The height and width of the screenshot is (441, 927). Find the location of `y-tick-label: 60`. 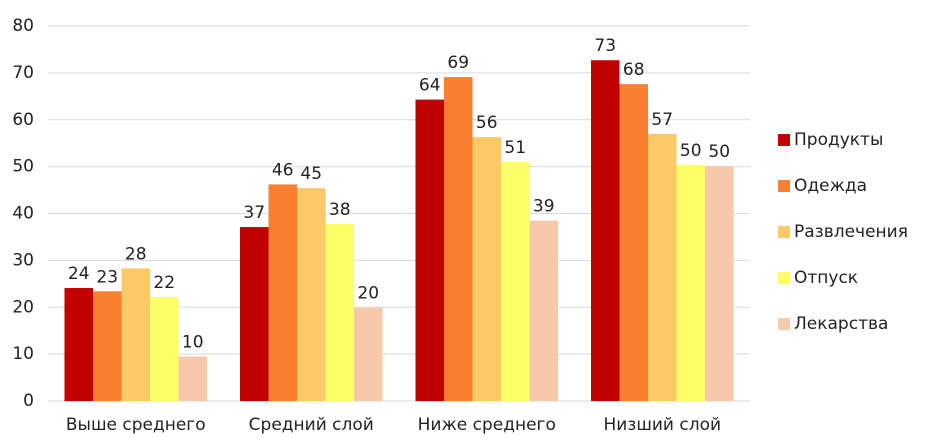

y-tick-label: 60 is located at coordinates (23, 120).